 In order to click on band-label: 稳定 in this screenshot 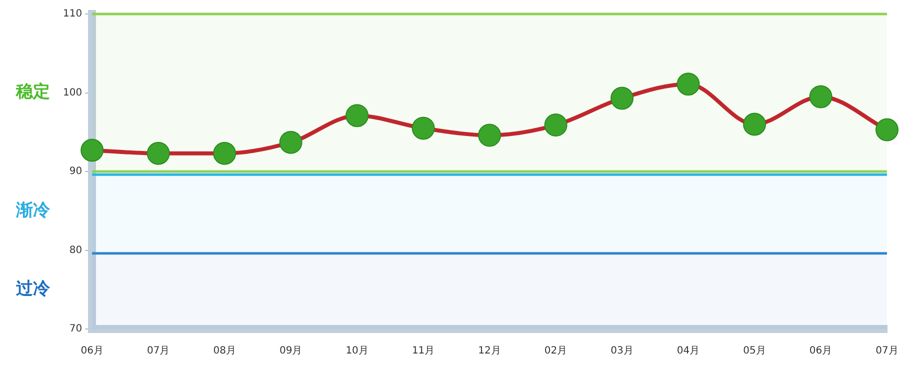, I will do `click(32, 92)`.